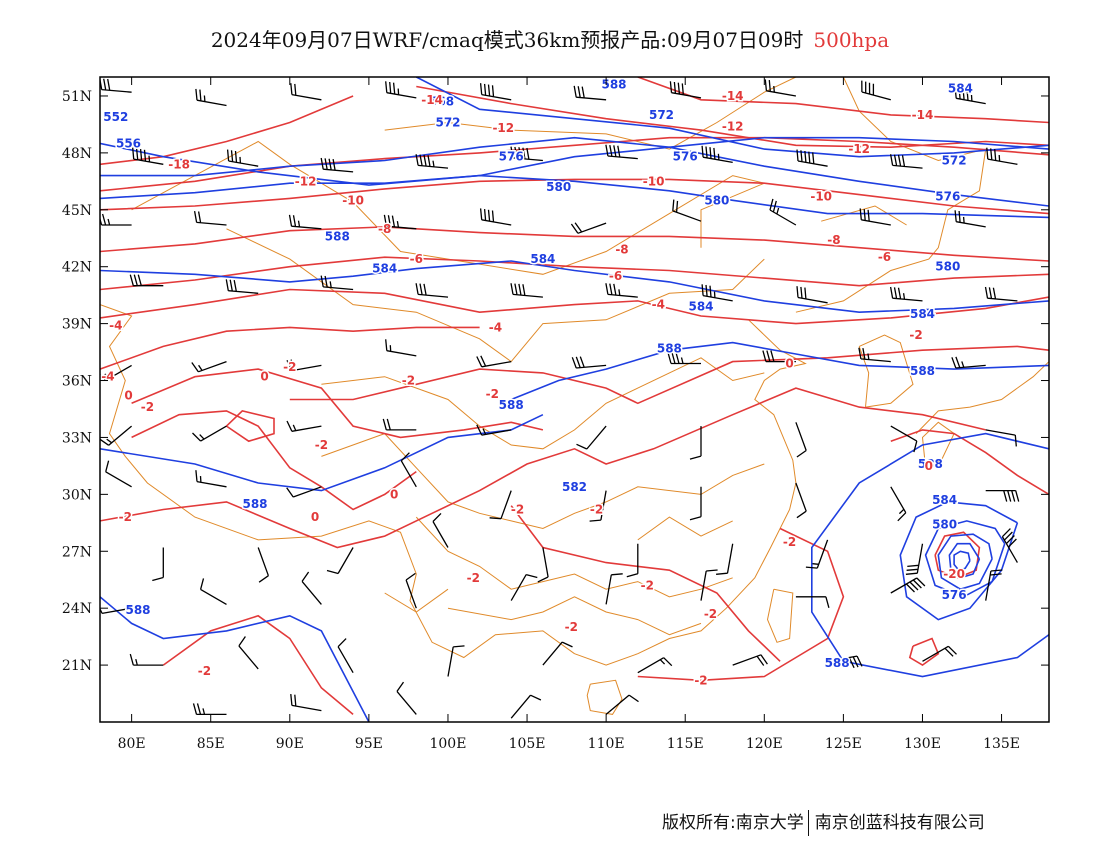  Describe the element at coordinates (685, 744) in the screenshot. I see `lon-tick-label: 115E` at that location.